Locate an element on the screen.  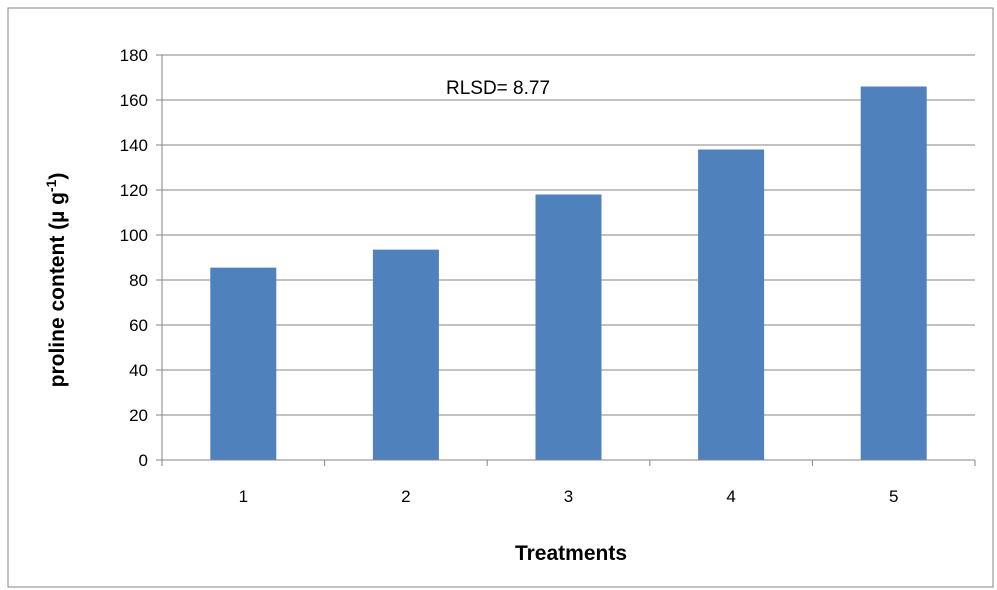
y-axis-title: proline content (µ g-1) is located at coordinates (56, 280).